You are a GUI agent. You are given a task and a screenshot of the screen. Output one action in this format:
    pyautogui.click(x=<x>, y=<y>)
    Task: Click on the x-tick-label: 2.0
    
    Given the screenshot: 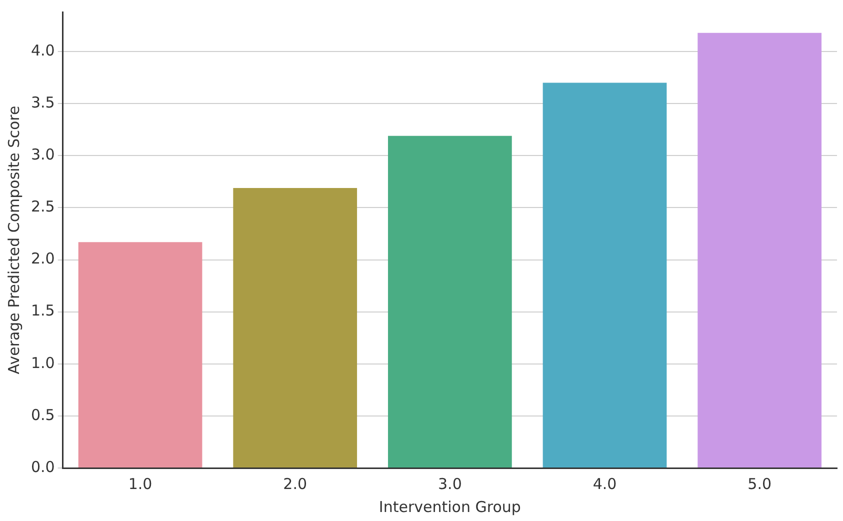 What is the action you would take?
    pyautogui.click(x=295, y=483)
    